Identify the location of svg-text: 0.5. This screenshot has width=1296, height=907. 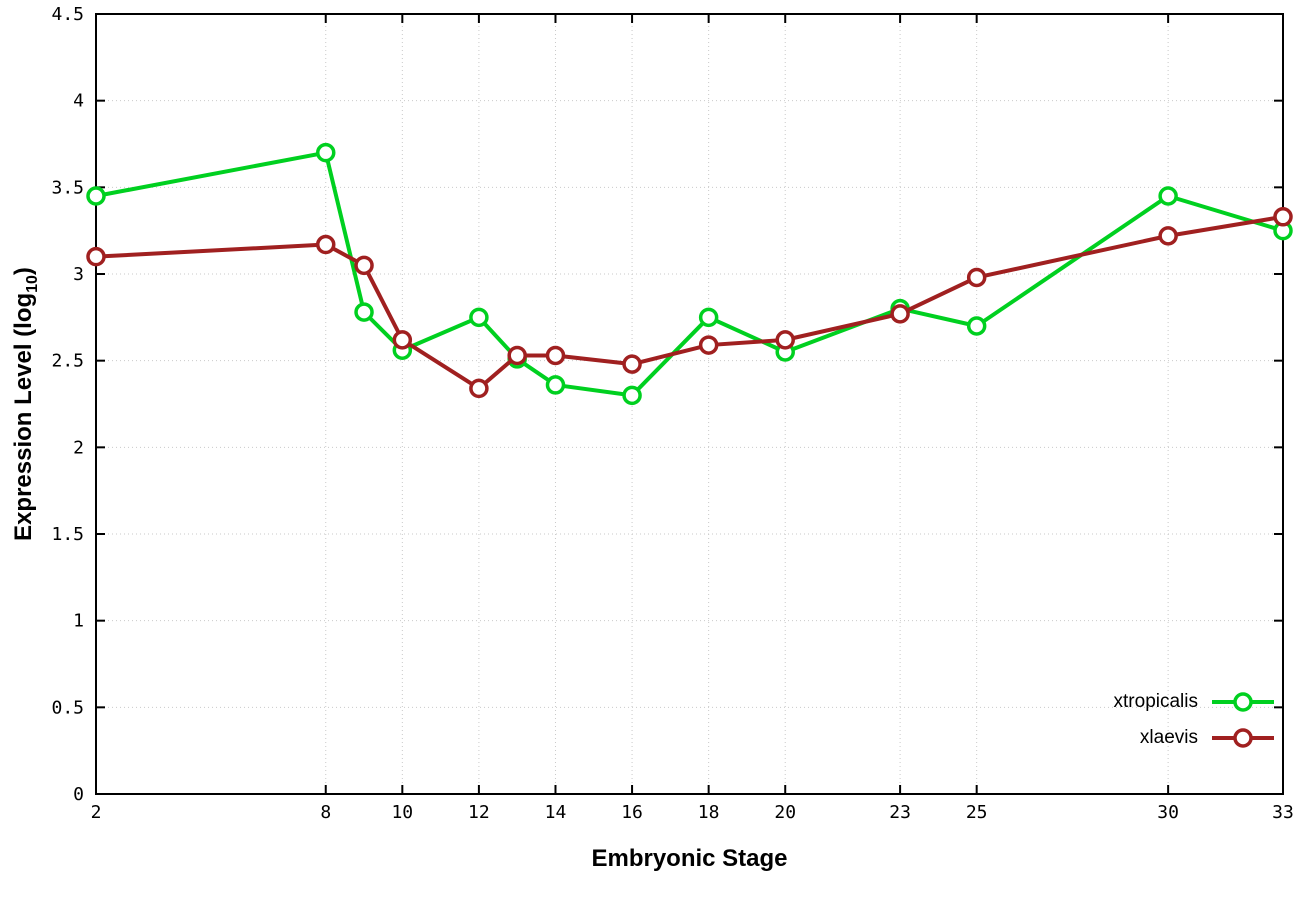
(67, 707).